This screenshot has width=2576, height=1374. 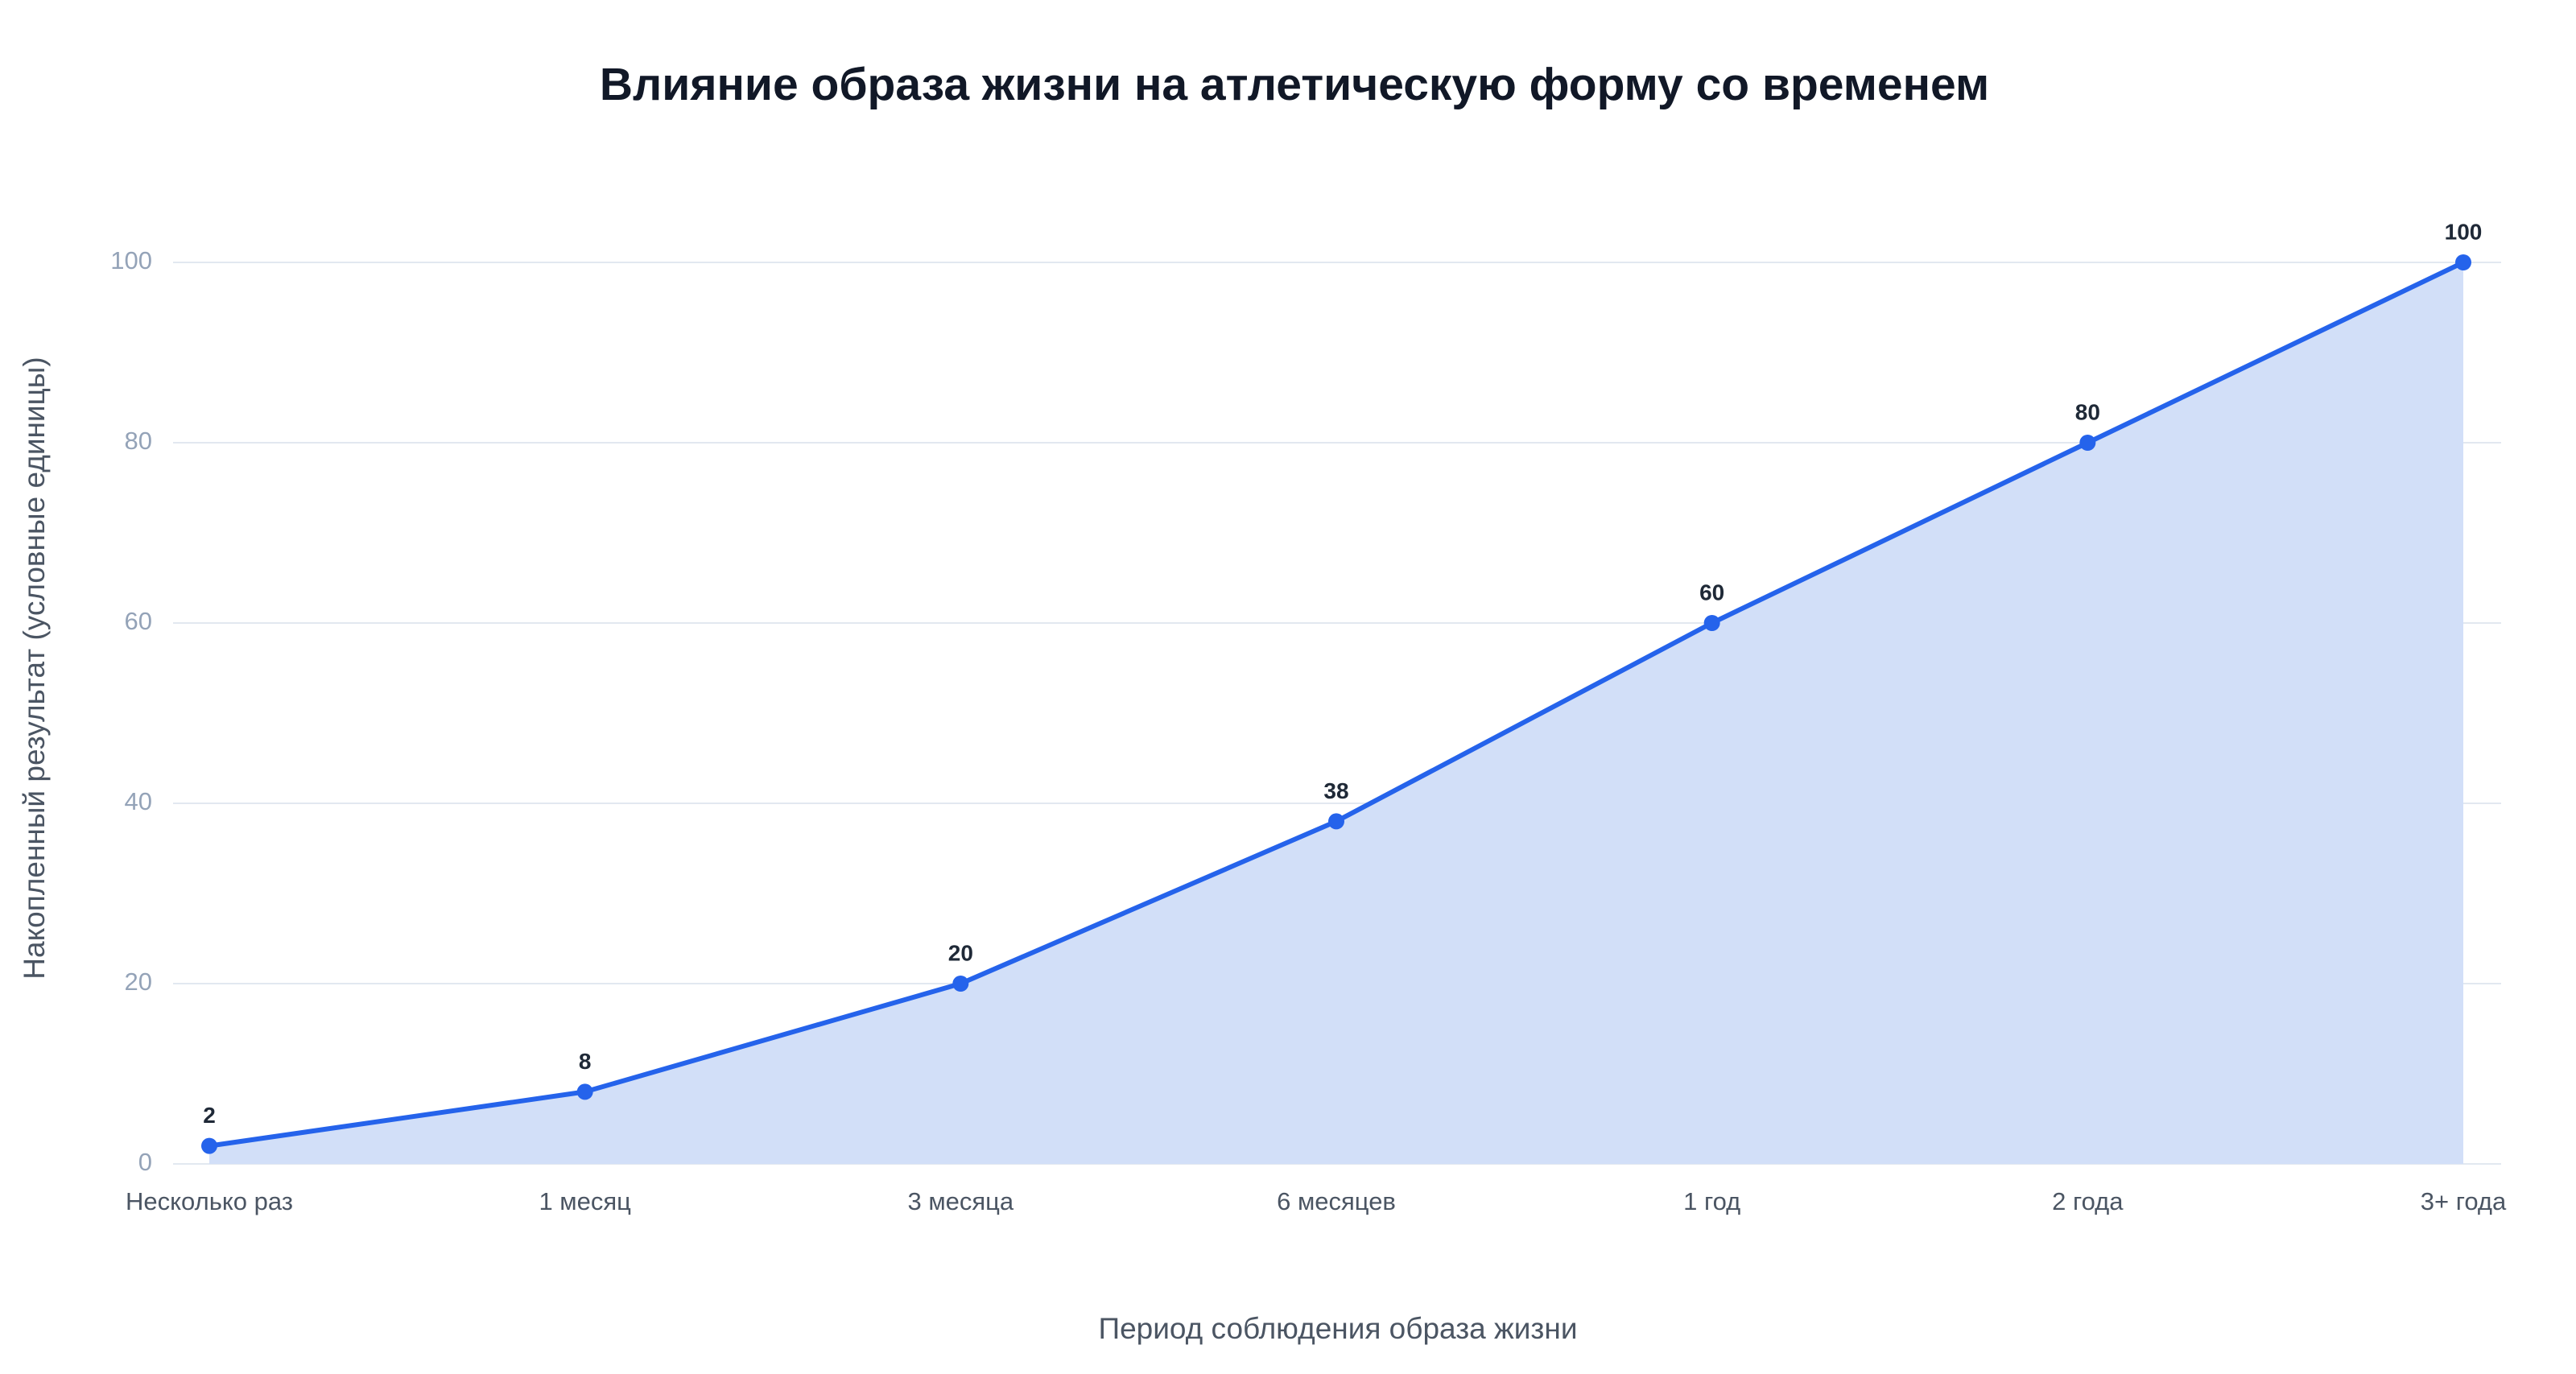 I want to click on y-tick-label: 100, so click(x=131, y=260).